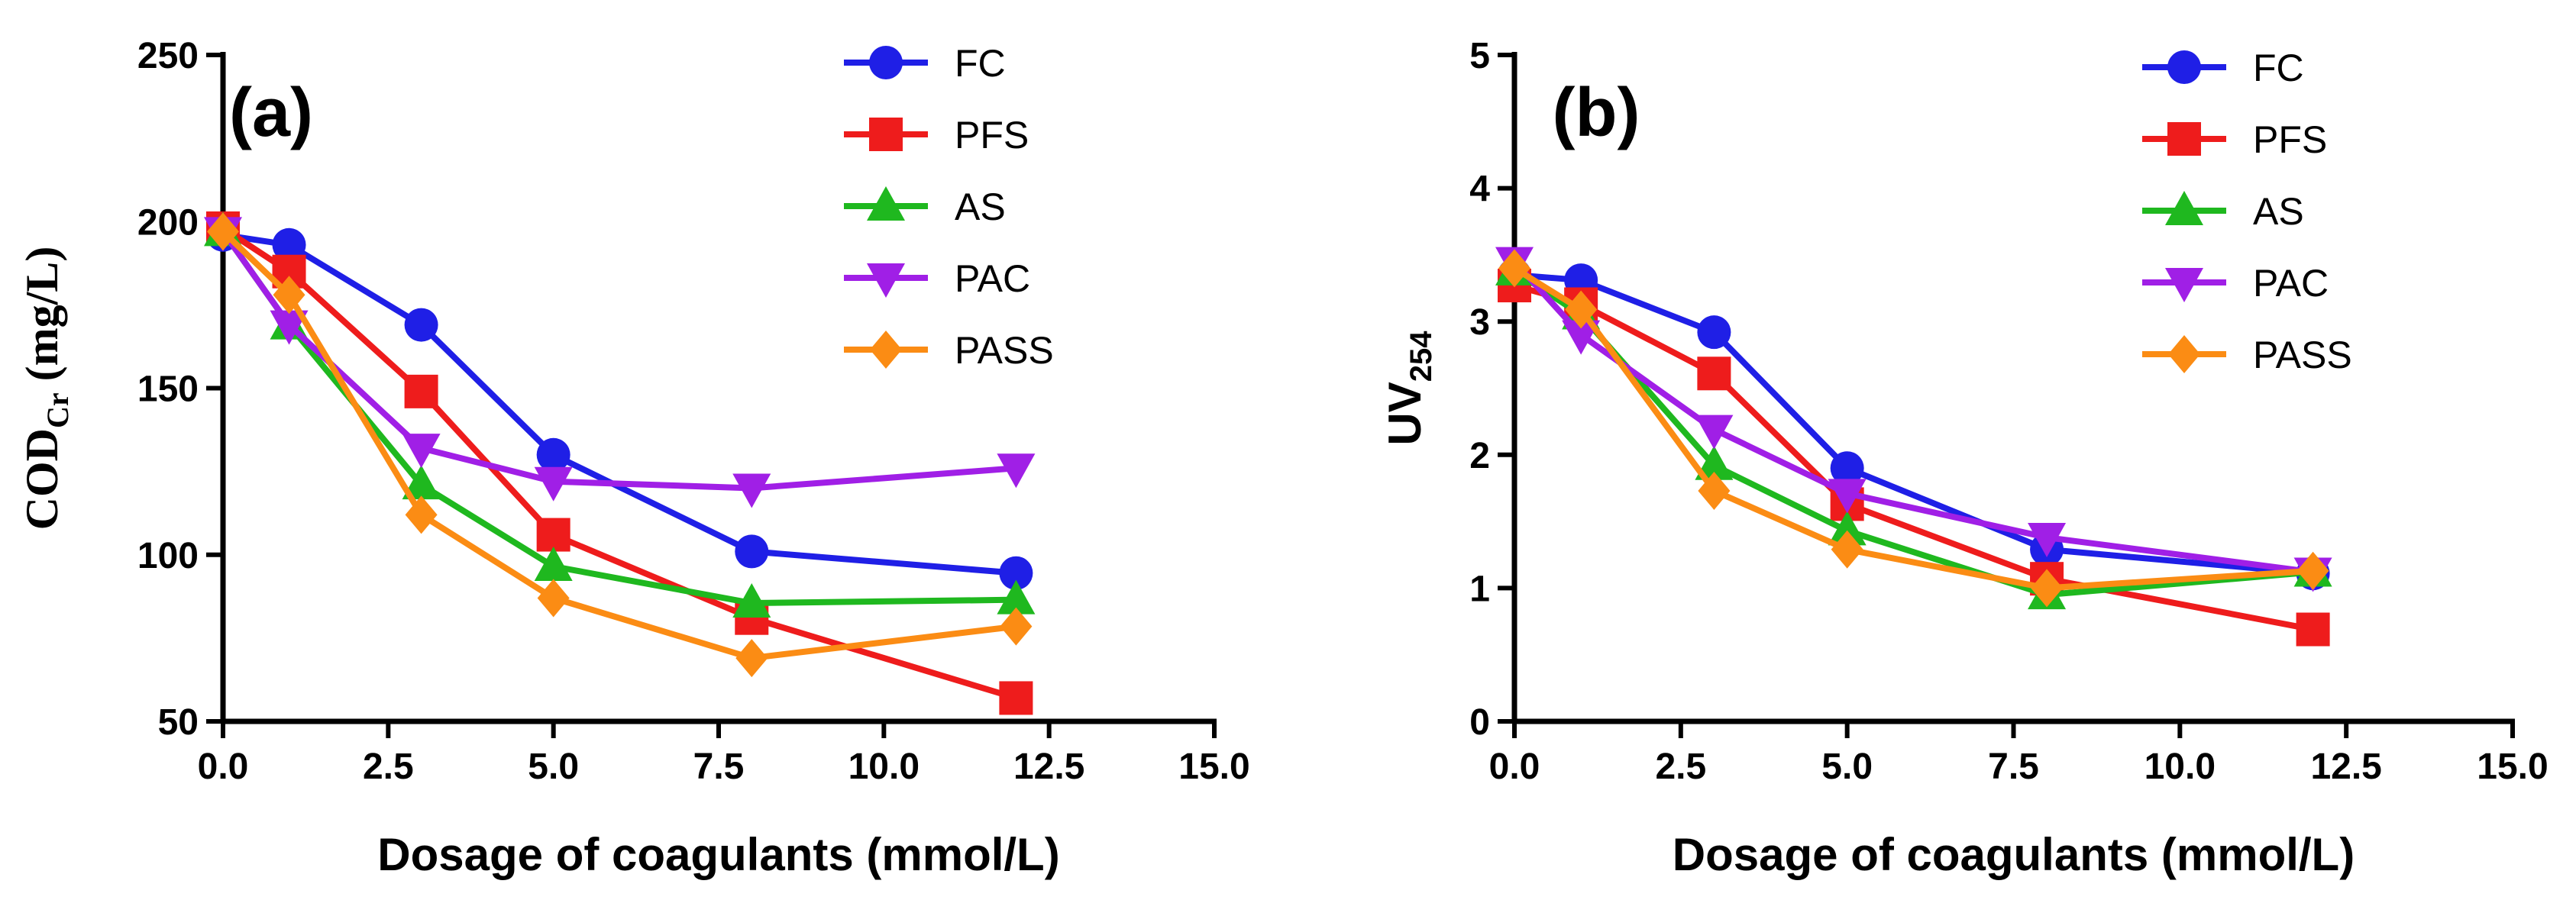 The image size is (2576, 900). What do you see at coordinates (2014, 854) in the screenshot?
I see `x-axis-title-b: Dosage of coagulants (mmol/L)` at bounding box center [2014, 854].